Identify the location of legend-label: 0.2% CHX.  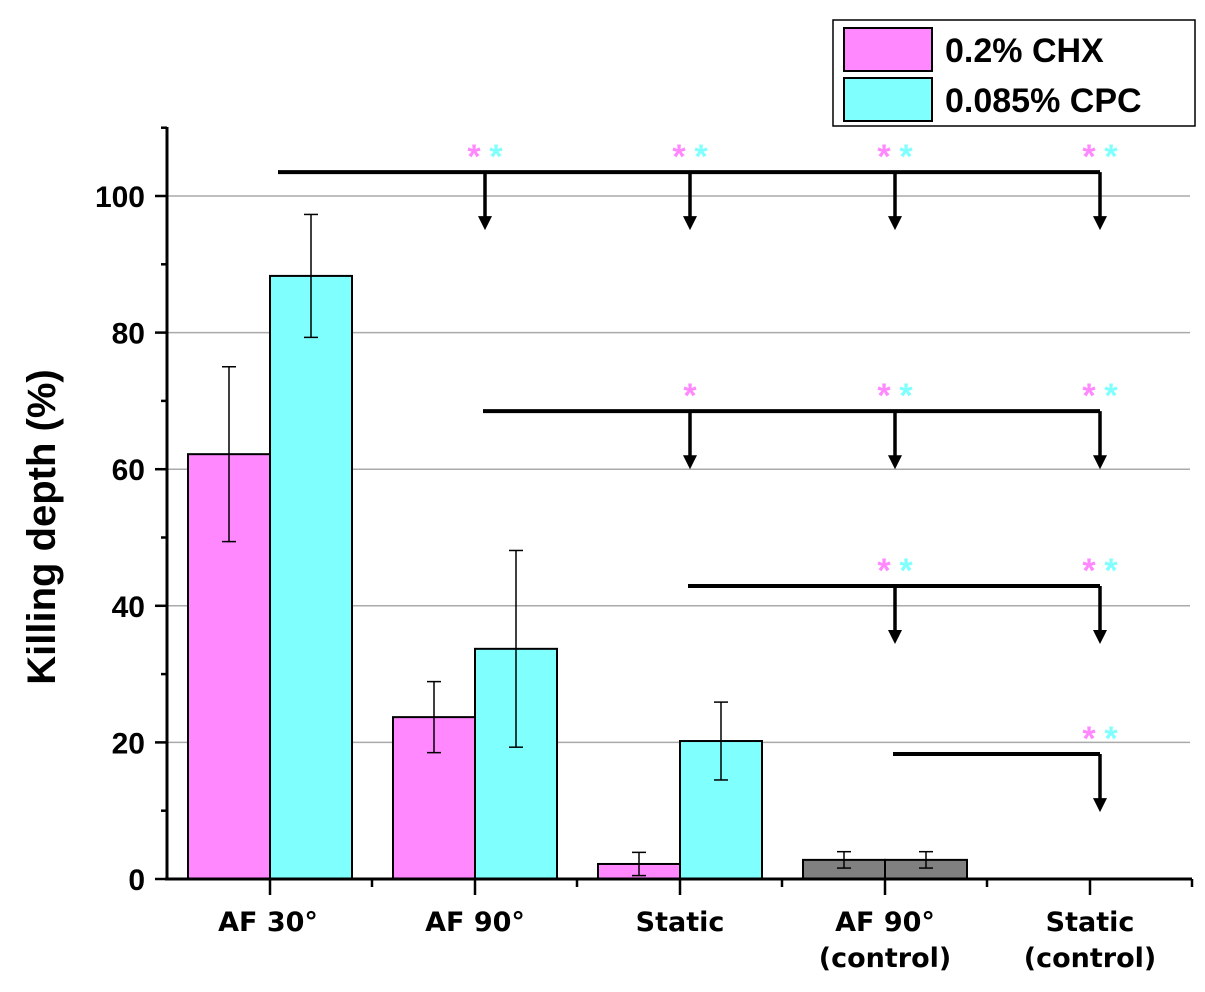
(1024, 51).